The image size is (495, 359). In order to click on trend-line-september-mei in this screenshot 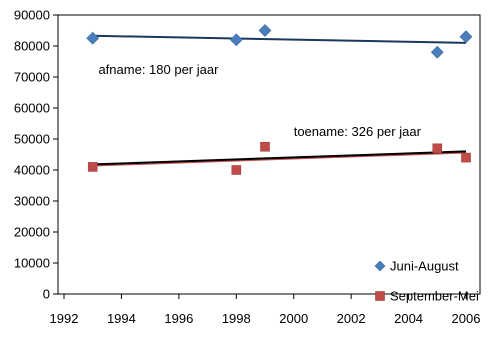, I will do `click(279, 158)`.